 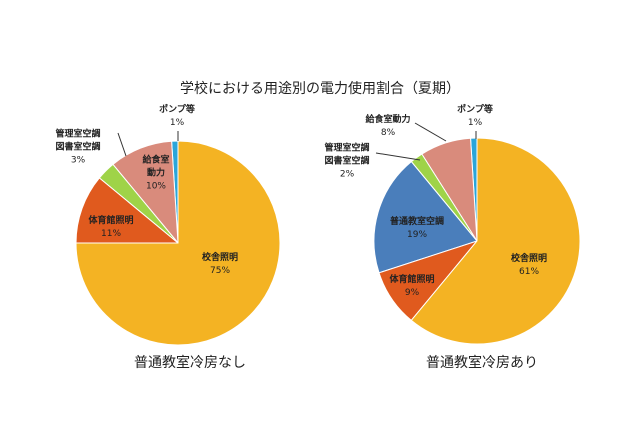 What do you see at coordinates (111, 227) in the screenshot?
I see `slice-label: 体育館照明 11%` at bounding box center [111, 227].